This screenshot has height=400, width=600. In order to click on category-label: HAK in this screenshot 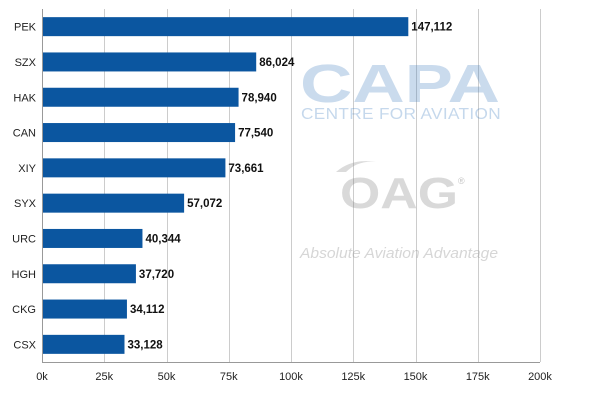, I will do `click(24, 98)`.